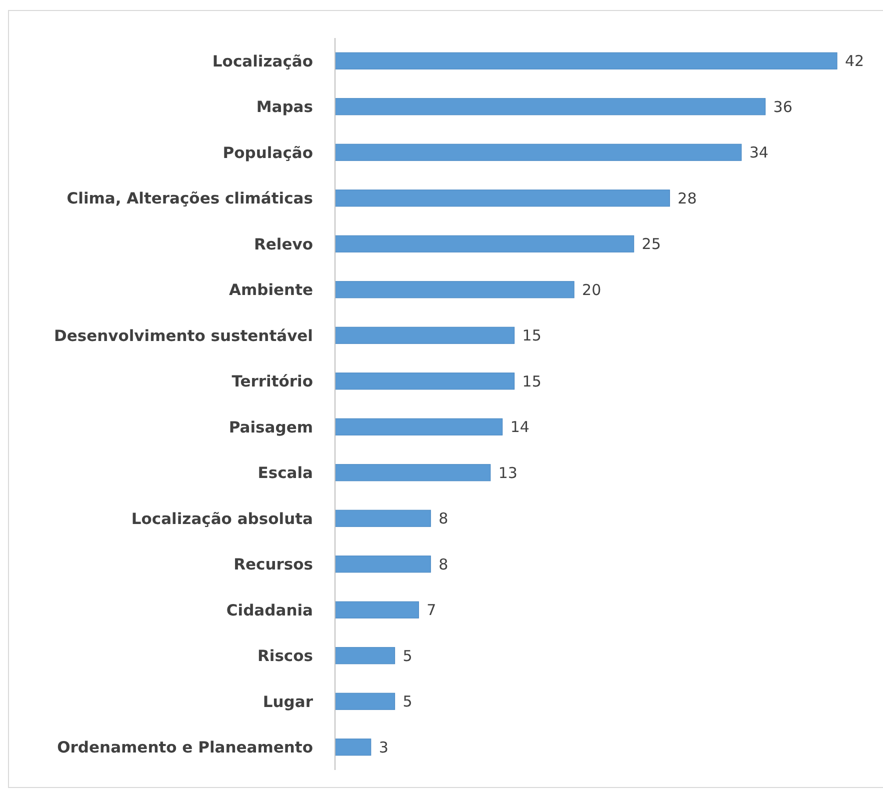 This screenshot has width=883, height=789. Describe the element at coordinates (272, 381) in the screenshot. I see `y-tick-label: Território` at that location.